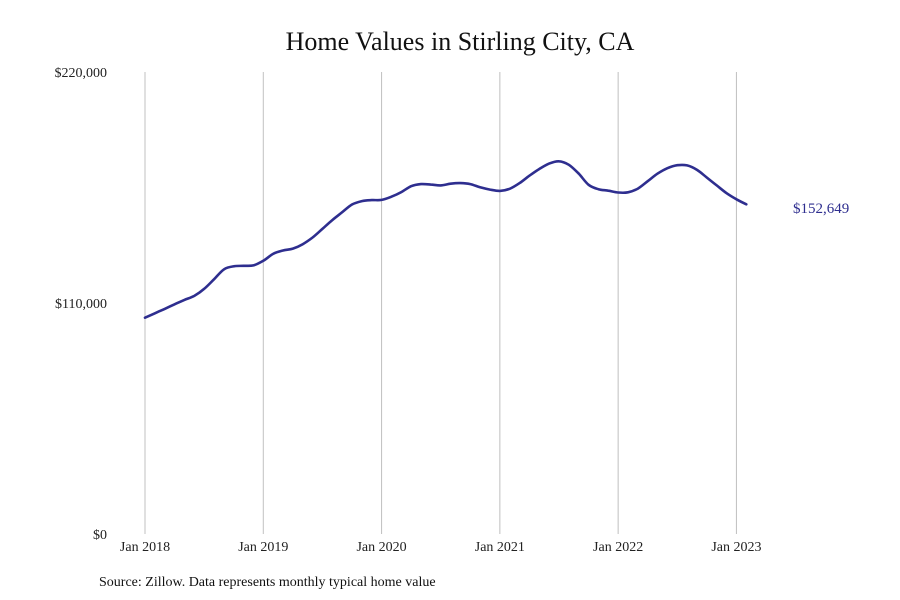 This screenshot has width=900, height=600. I want to click on x-tick-label: Jan 2018, so click(145, 547).